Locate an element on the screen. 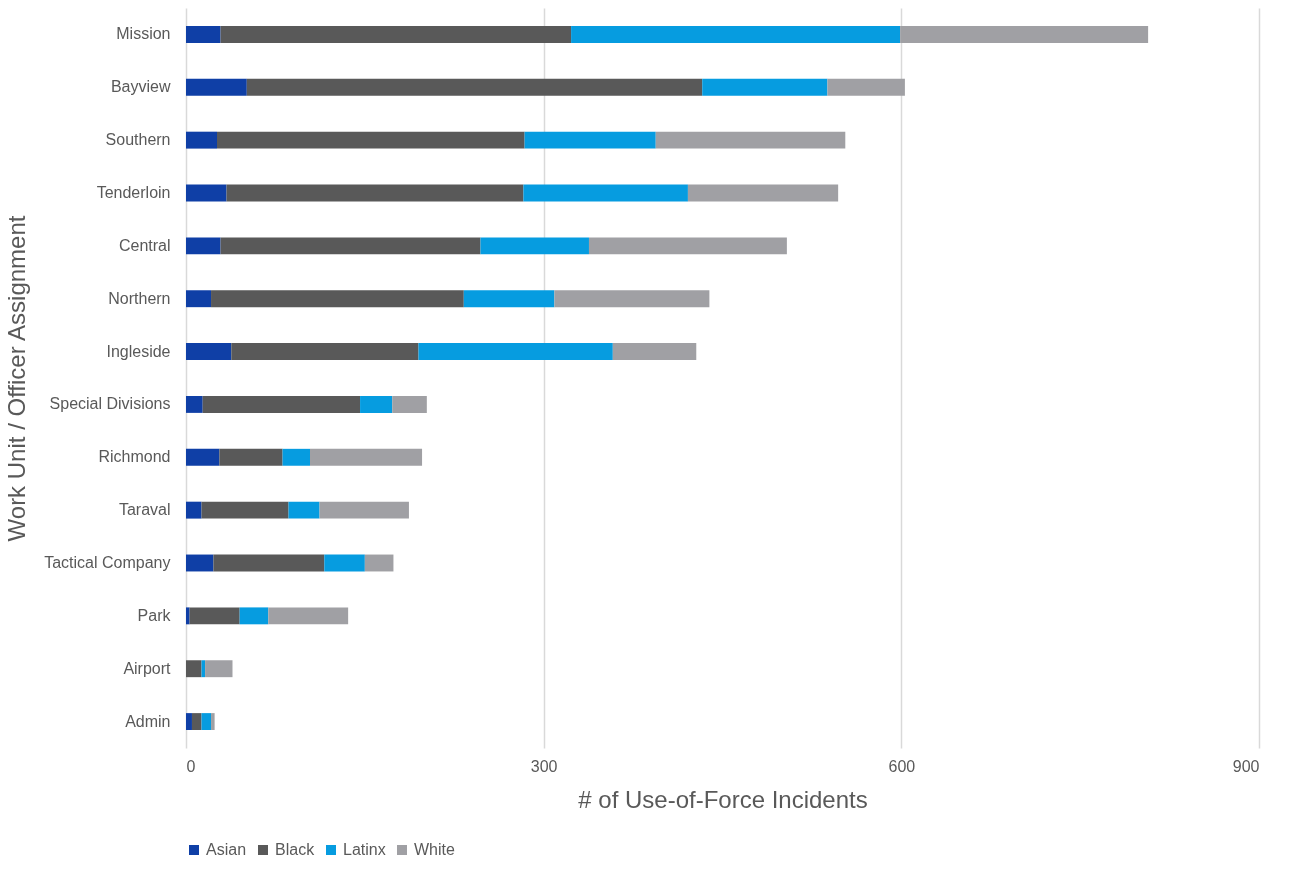 Image resolution: width=1309 pixels, height=886 pixels. x-tick-label: 300 is located at coordinates (544, 766).